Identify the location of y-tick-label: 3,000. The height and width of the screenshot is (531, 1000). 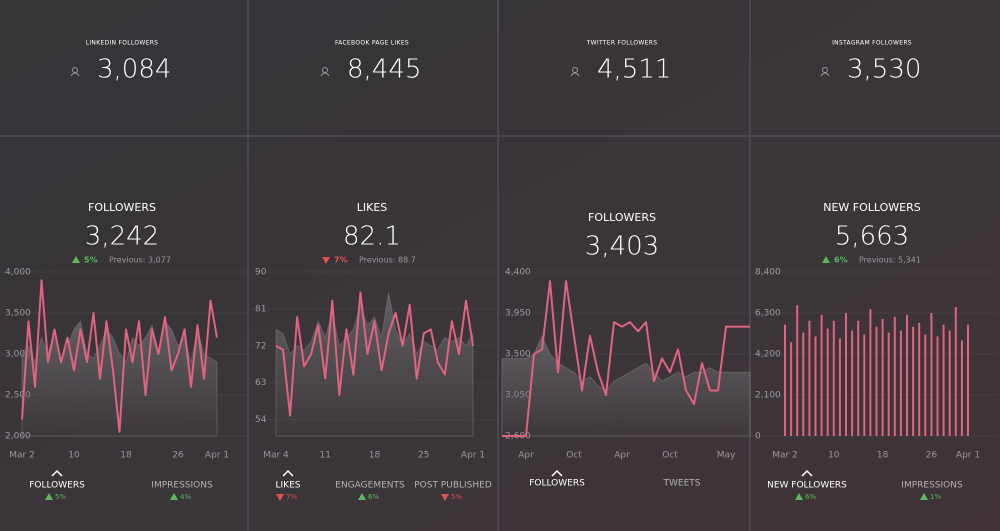
(18, 355).